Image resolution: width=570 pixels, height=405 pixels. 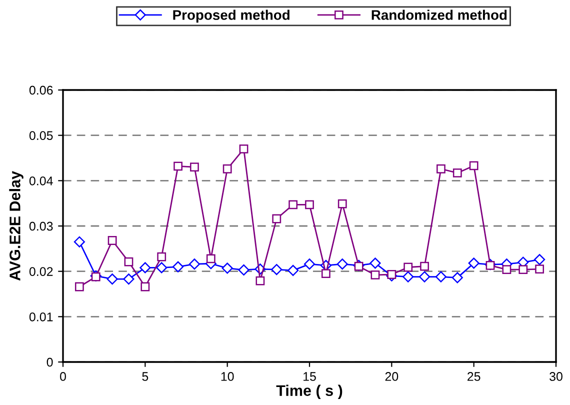 I want to click on x-tick-label: 15, so click(x=310, y=376).